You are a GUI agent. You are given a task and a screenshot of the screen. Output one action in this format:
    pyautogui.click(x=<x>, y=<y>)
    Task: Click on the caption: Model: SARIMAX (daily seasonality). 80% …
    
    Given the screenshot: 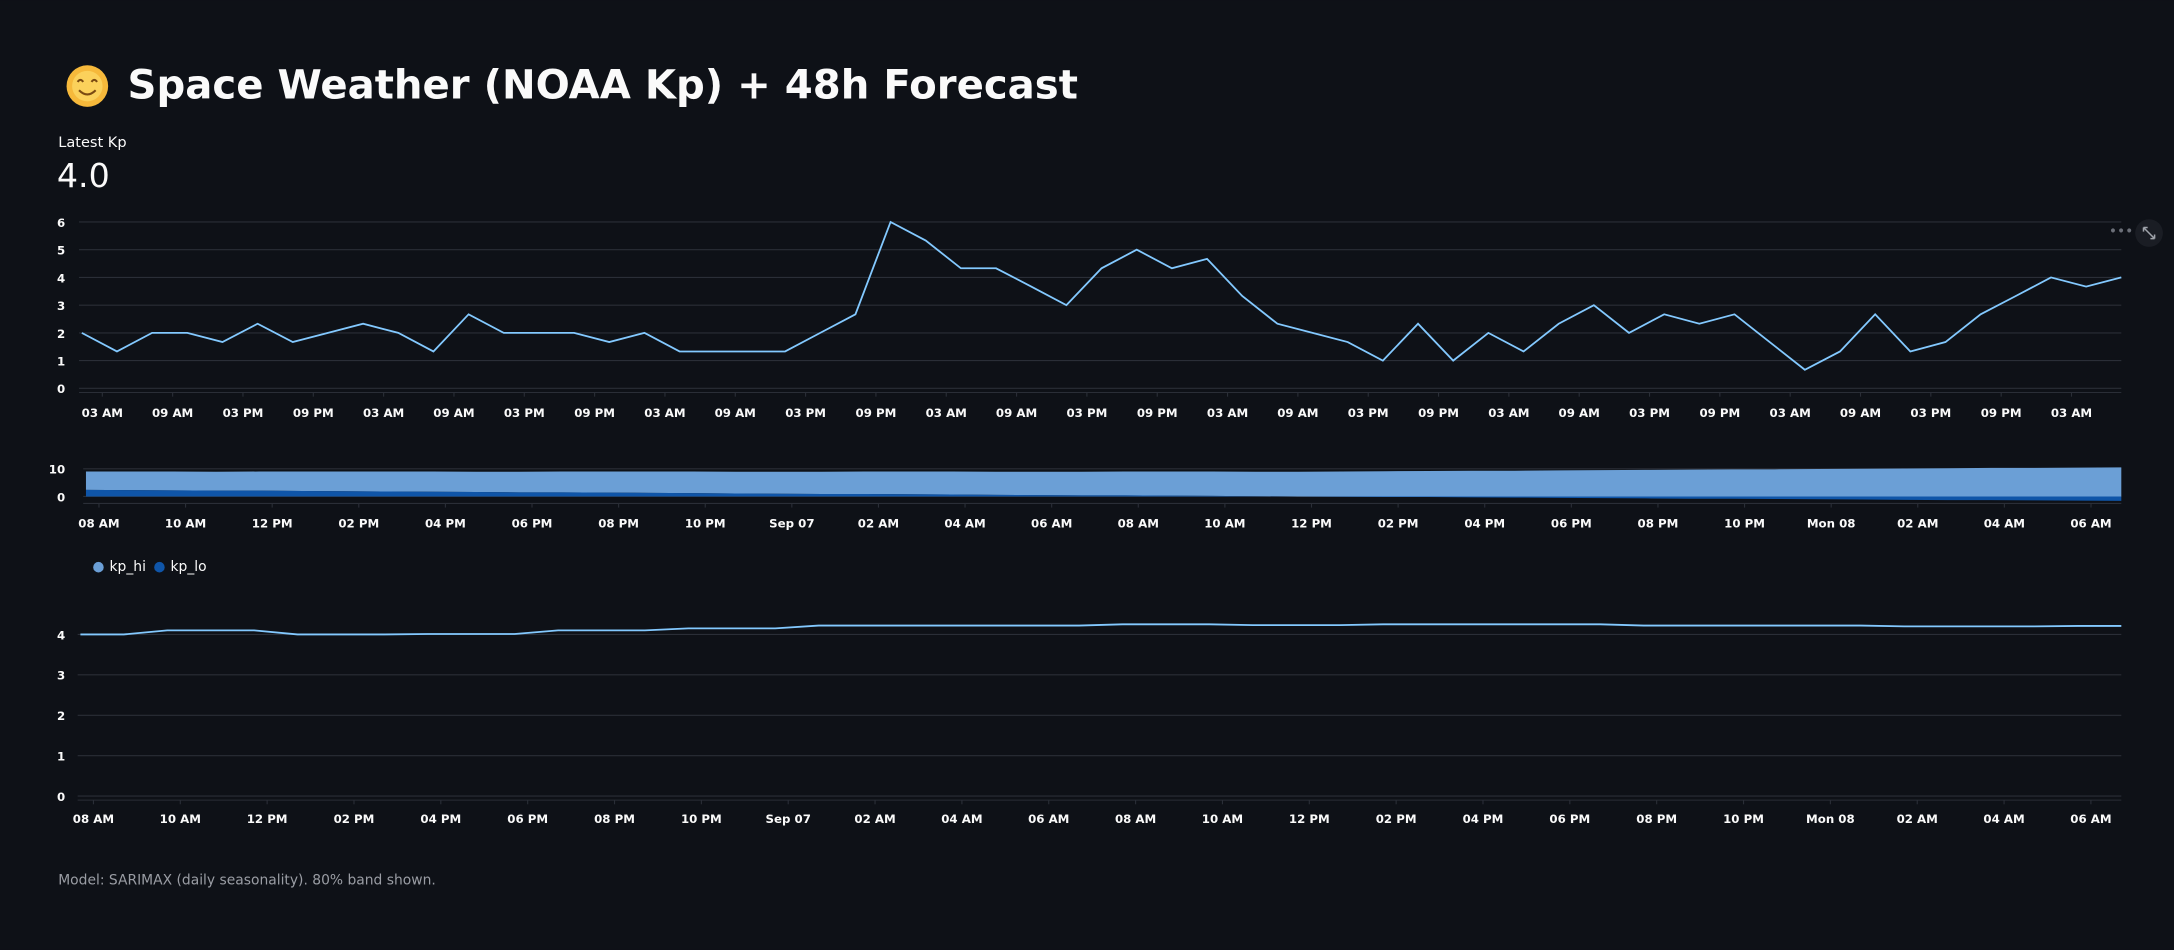 What is the action you would take?
    pyautogui.click(x=247, y=881)
    